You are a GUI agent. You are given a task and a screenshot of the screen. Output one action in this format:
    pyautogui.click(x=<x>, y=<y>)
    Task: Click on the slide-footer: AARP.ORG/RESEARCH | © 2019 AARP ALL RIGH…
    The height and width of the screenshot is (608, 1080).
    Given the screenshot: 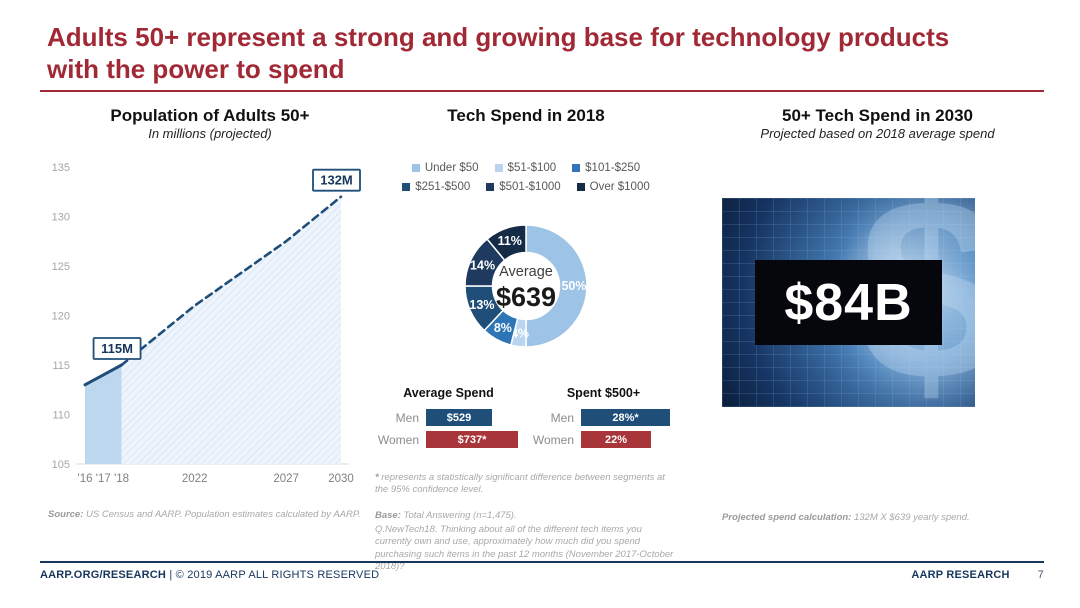 What is the action you would take?
    pyautogui.click(x=542, y=575)
    